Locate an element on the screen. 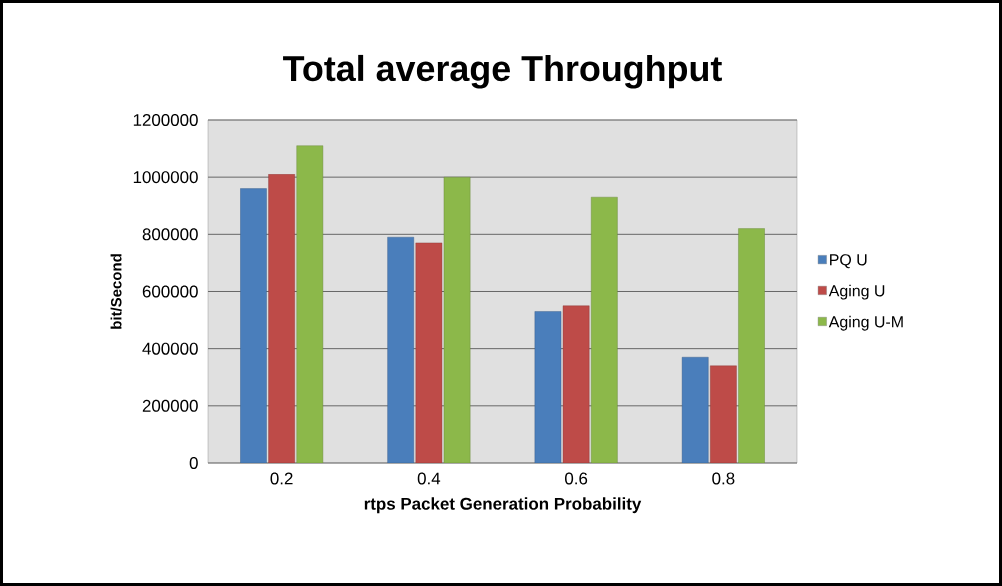  y-axis-title: bit/Second is located at coordinates (116, 291).